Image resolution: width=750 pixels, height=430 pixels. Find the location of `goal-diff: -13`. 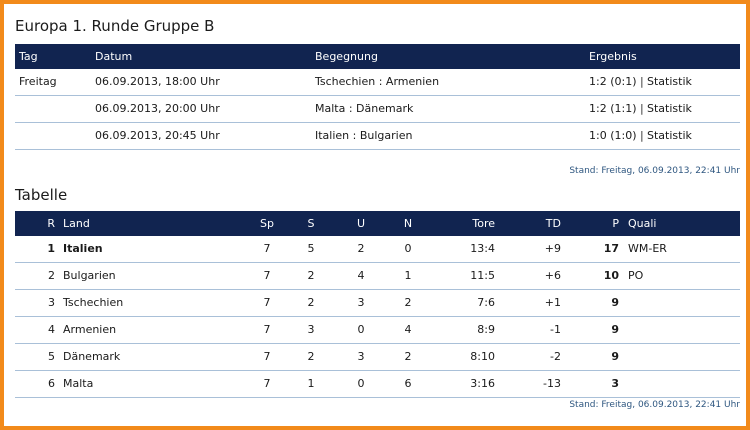

goal-diff: -13 is located at coordinates (552, 383).